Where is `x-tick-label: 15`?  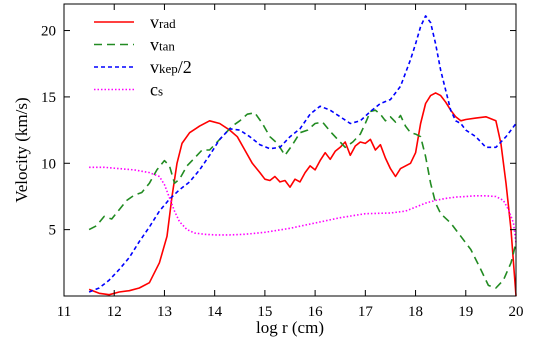 x-tick-label: 15 is located at coordinates (264, 312).